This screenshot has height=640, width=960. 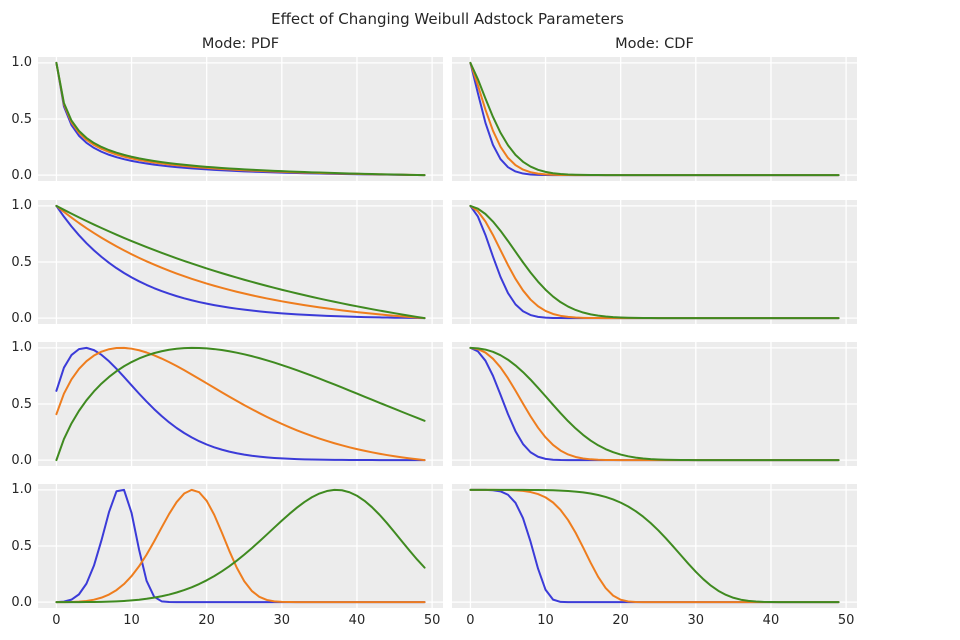 I want to click on y-tick-label-row2-0.5: 0.5, so click(x=21, y=262).